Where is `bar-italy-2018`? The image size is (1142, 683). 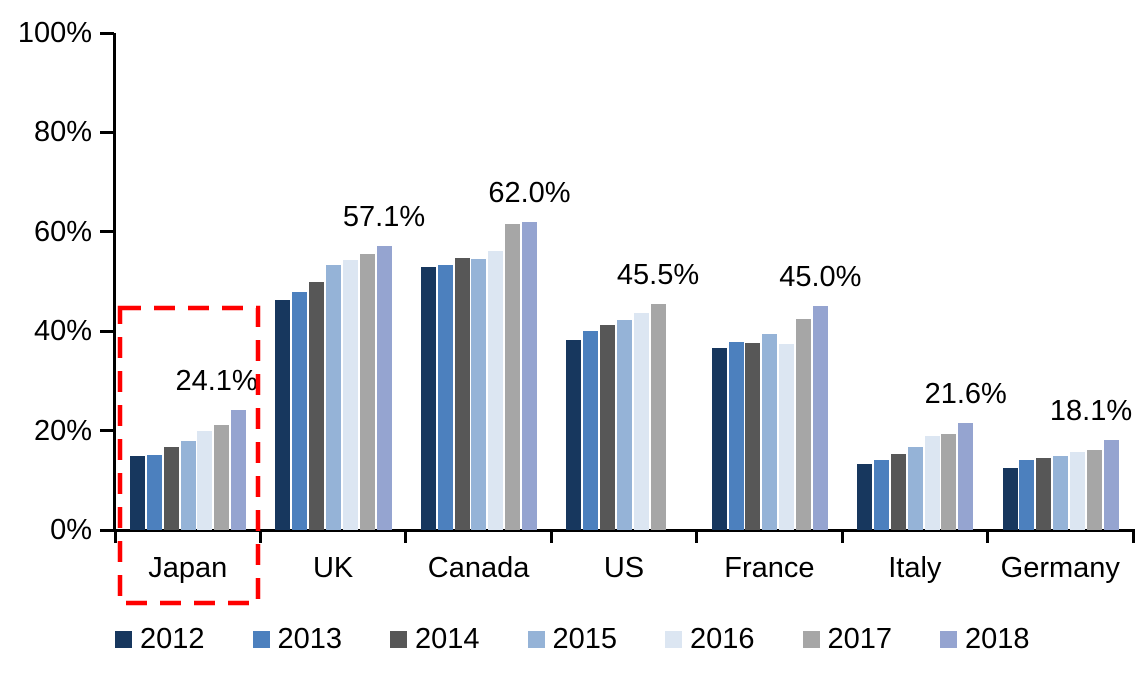 bar-italy-2018 is located at coordinates (966, 476).